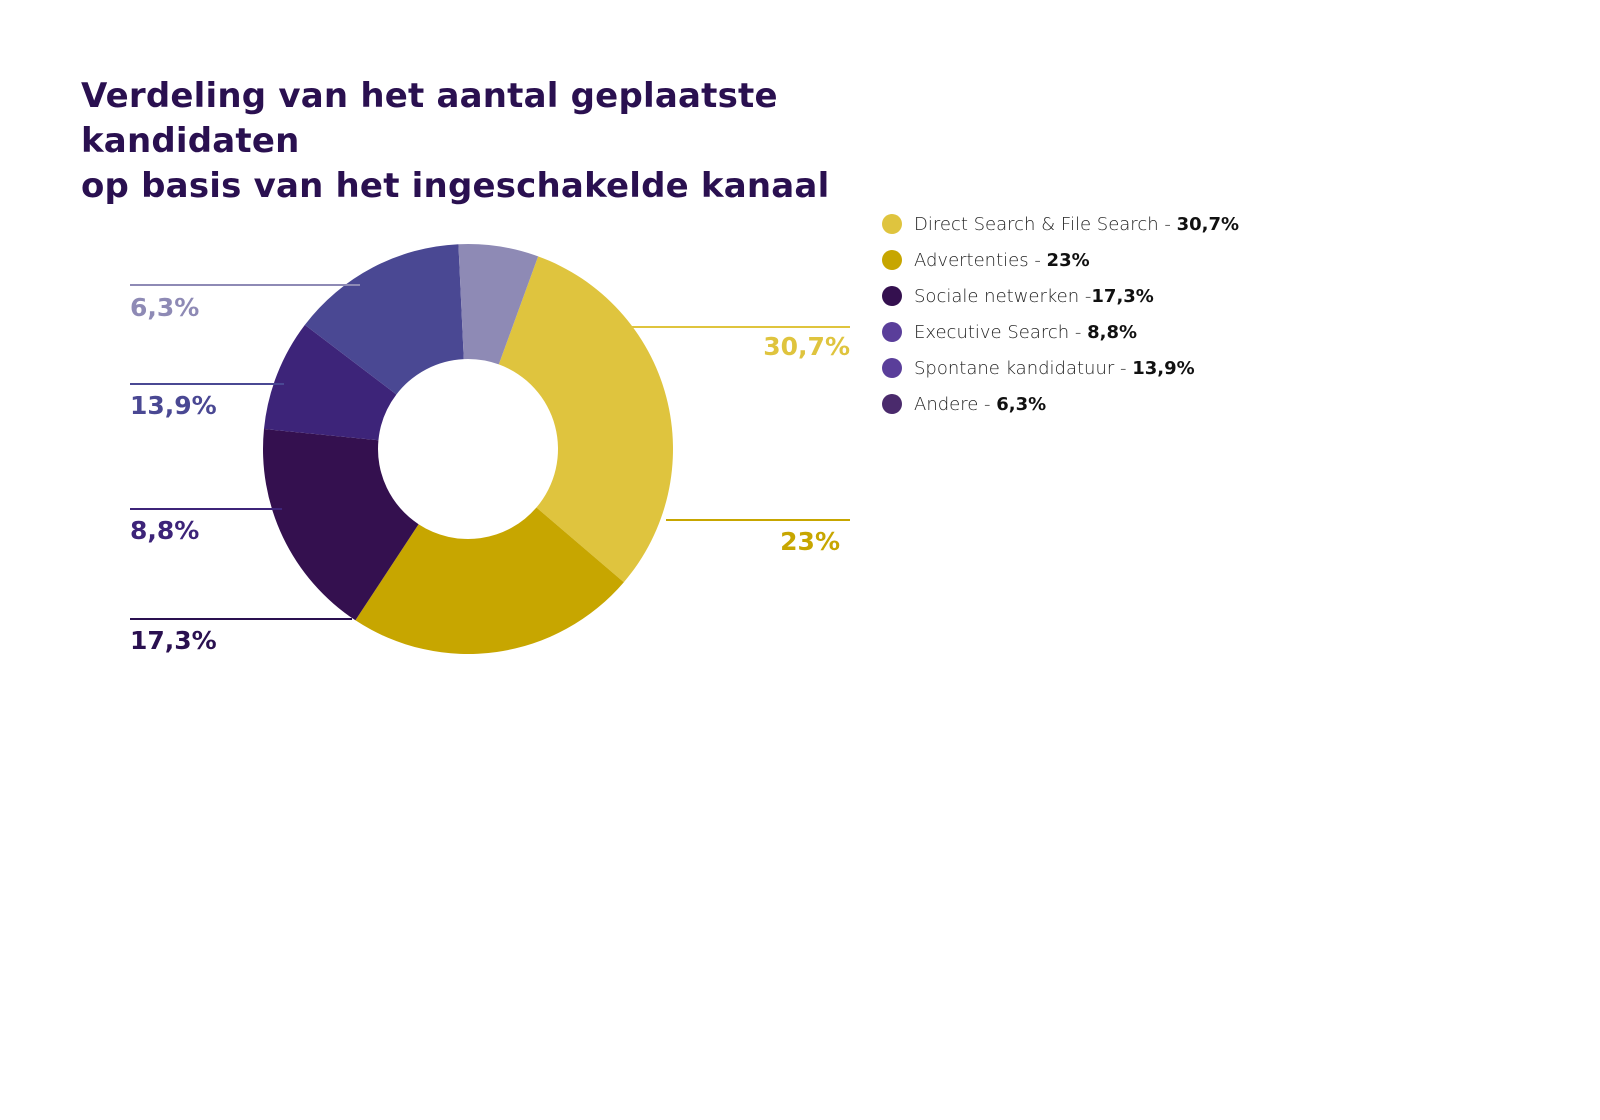  I want to click on legend-value: 30,7%, so click(1208, 224).